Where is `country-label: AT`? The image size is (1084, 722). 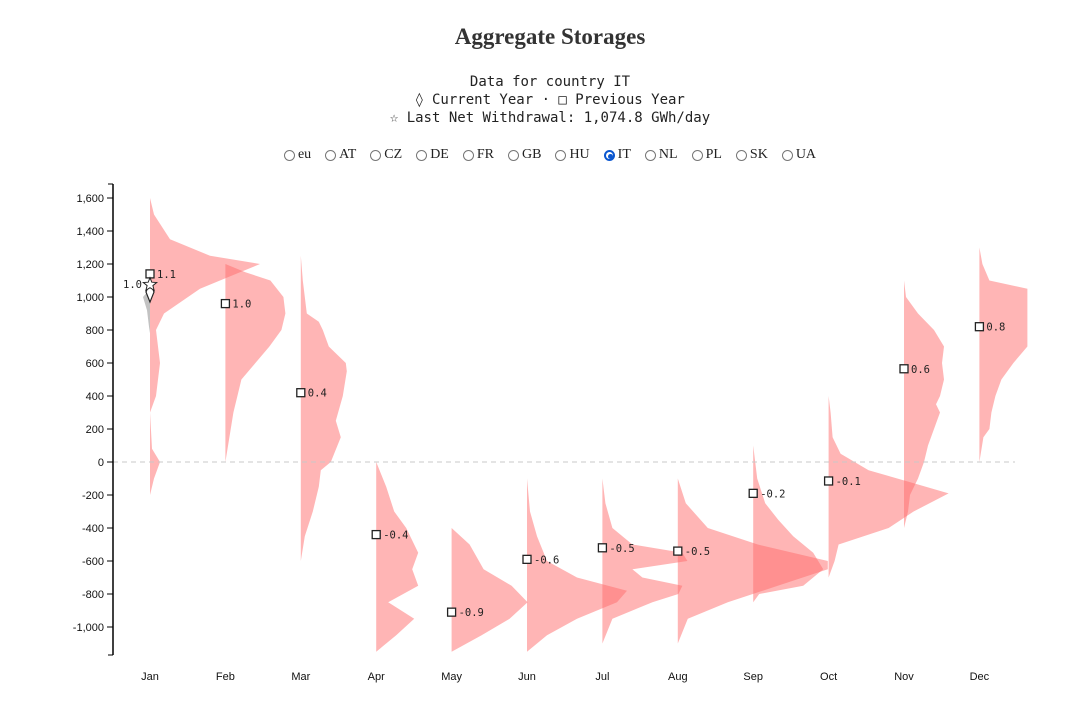
country-label: AT is located at coordinates (348, 154).